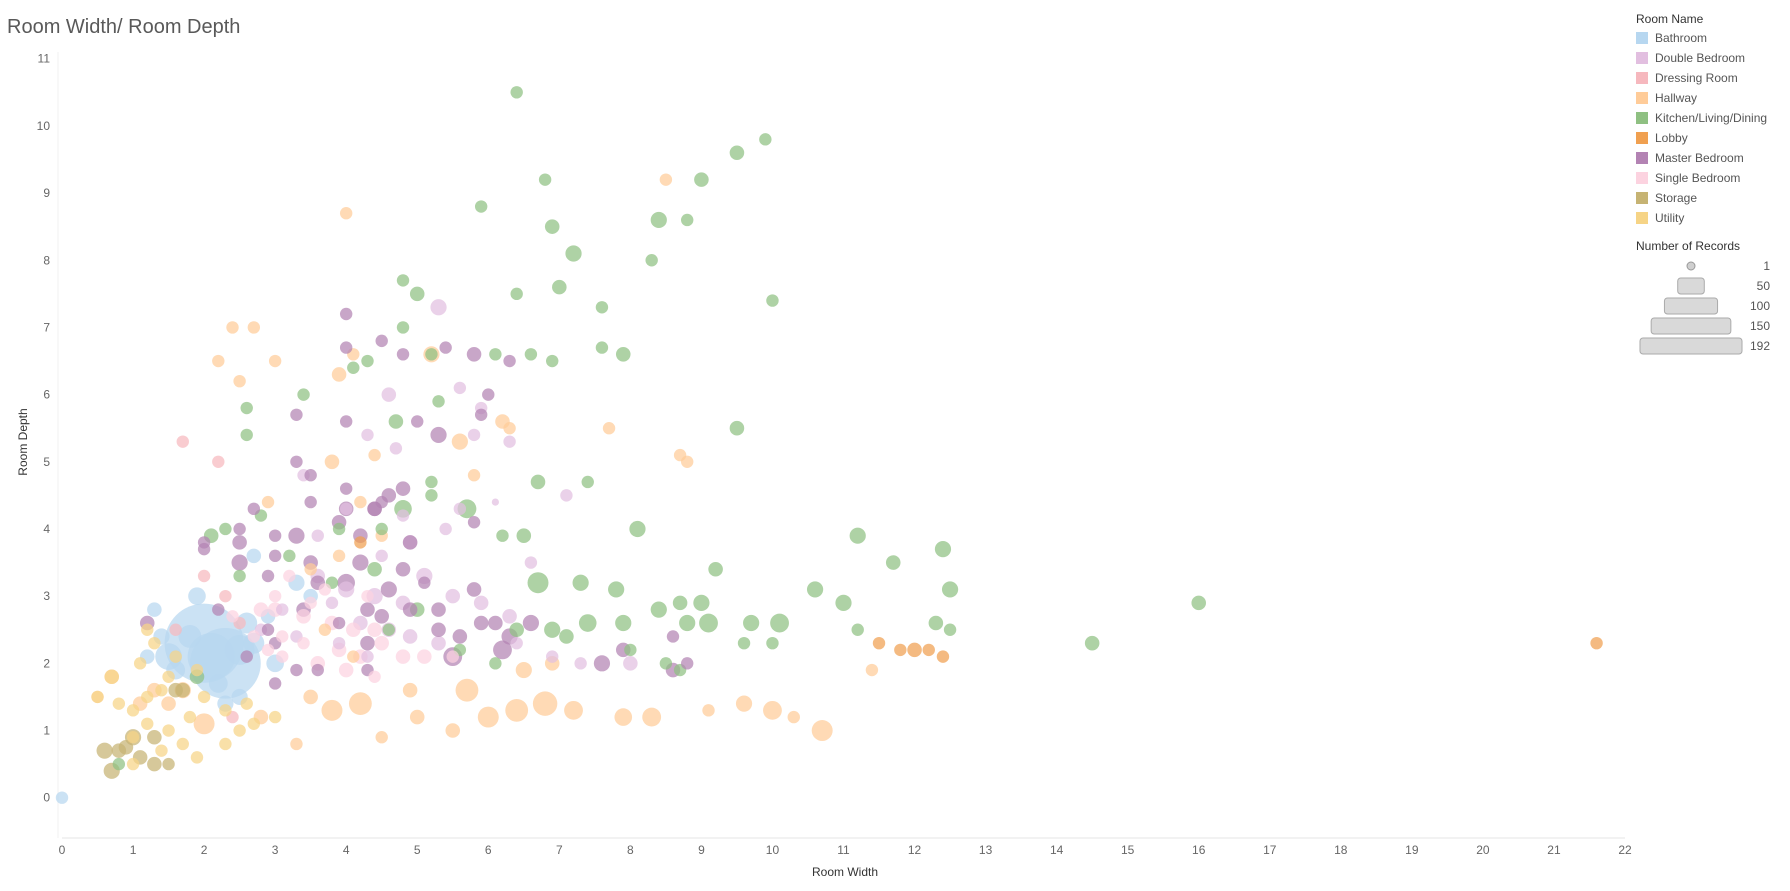 The image size is (1790, 891). I want to click on x-tick-label: 7, so click(559, 850).